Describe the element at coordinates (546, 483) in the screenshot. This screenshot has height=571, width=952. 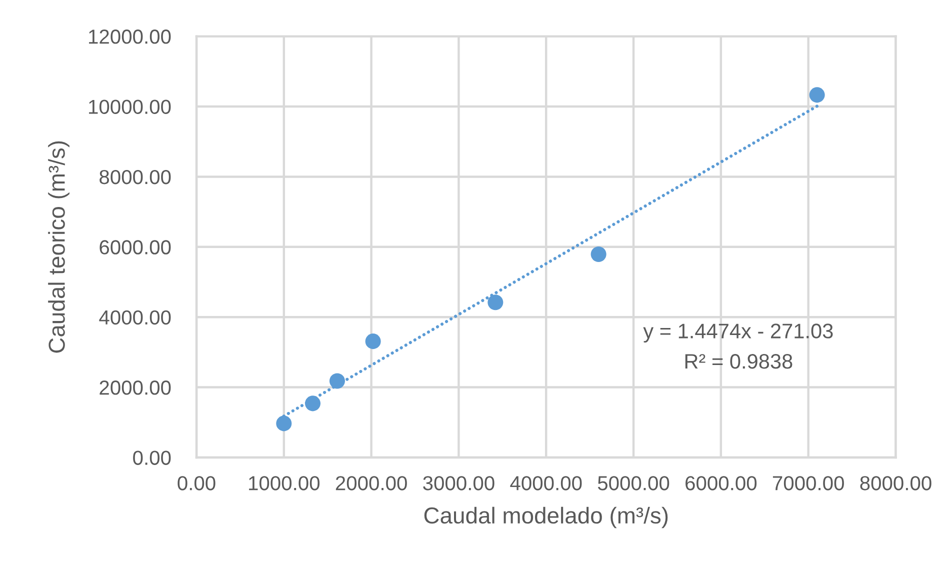
I see `x-tick-label: 4000.00` at that location.